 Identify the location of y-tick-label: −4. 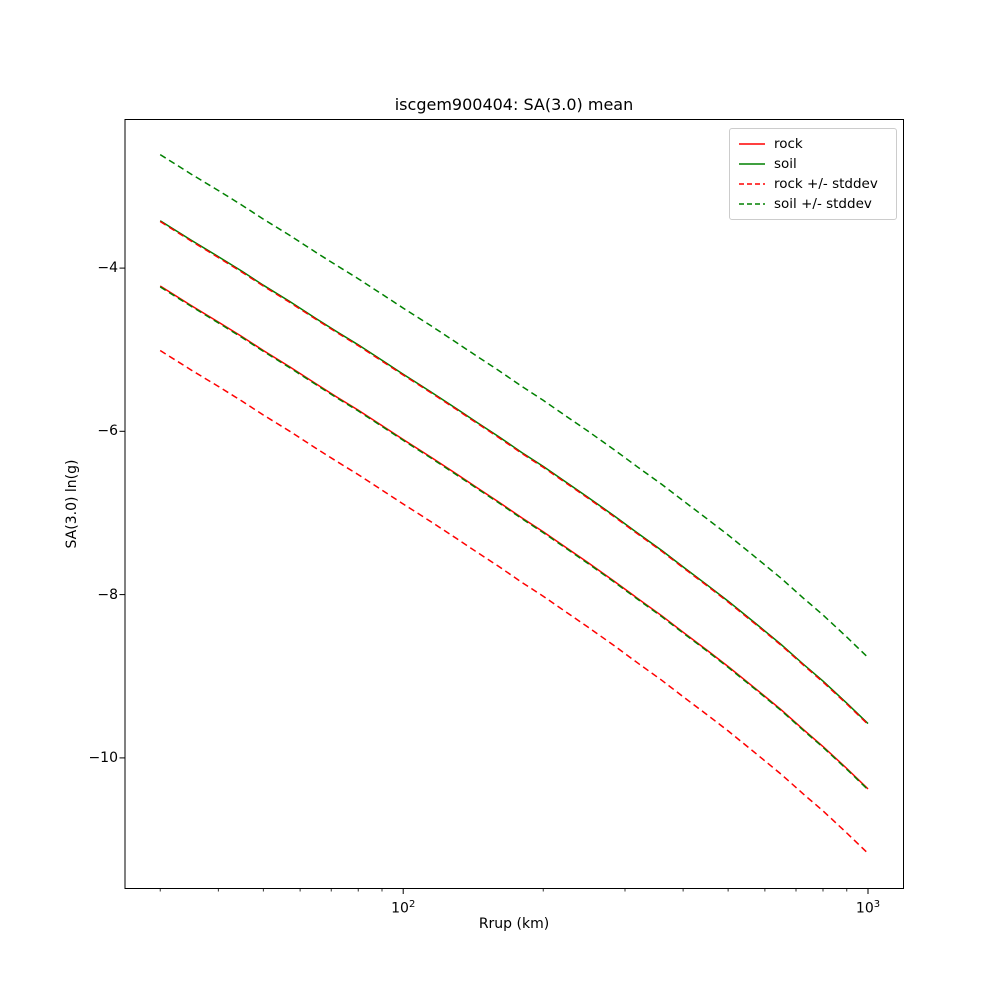
(107, 268).